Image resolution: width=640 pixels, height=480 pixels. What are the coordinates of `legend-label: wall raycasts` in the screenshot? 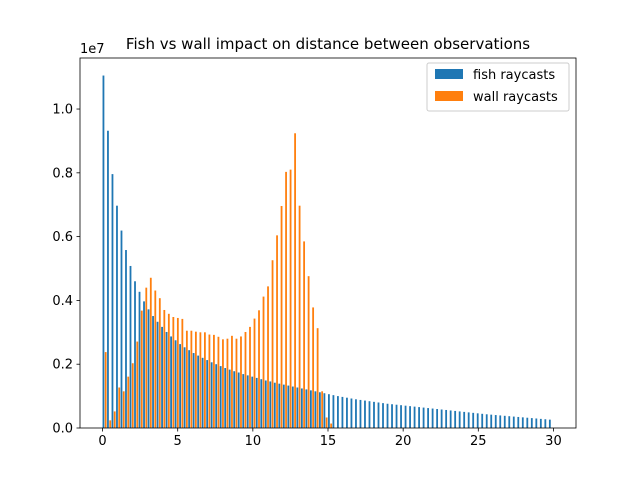 It's located at (515, 97).